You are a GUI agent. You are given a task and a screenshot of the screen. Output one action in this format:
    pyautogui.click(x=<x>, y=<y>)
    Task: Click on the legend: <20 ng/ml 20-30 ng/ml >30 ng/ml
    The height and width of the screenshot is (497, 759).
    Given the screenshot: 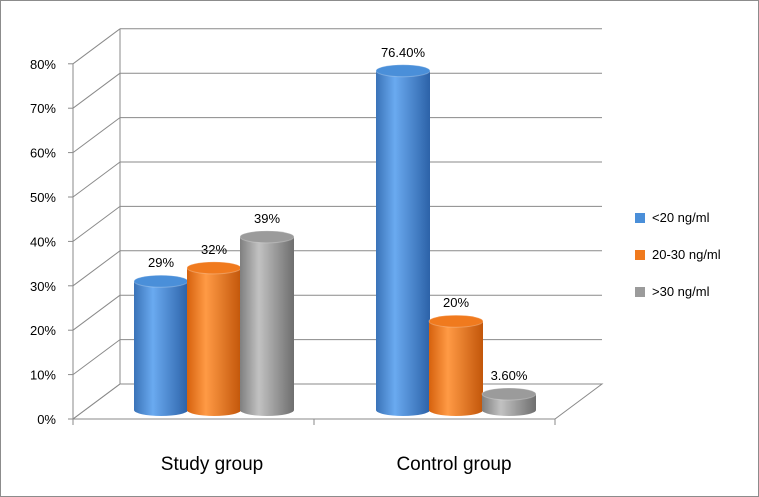 What is the action you would take?
    pyautogui.click(x=678, y=254)
    